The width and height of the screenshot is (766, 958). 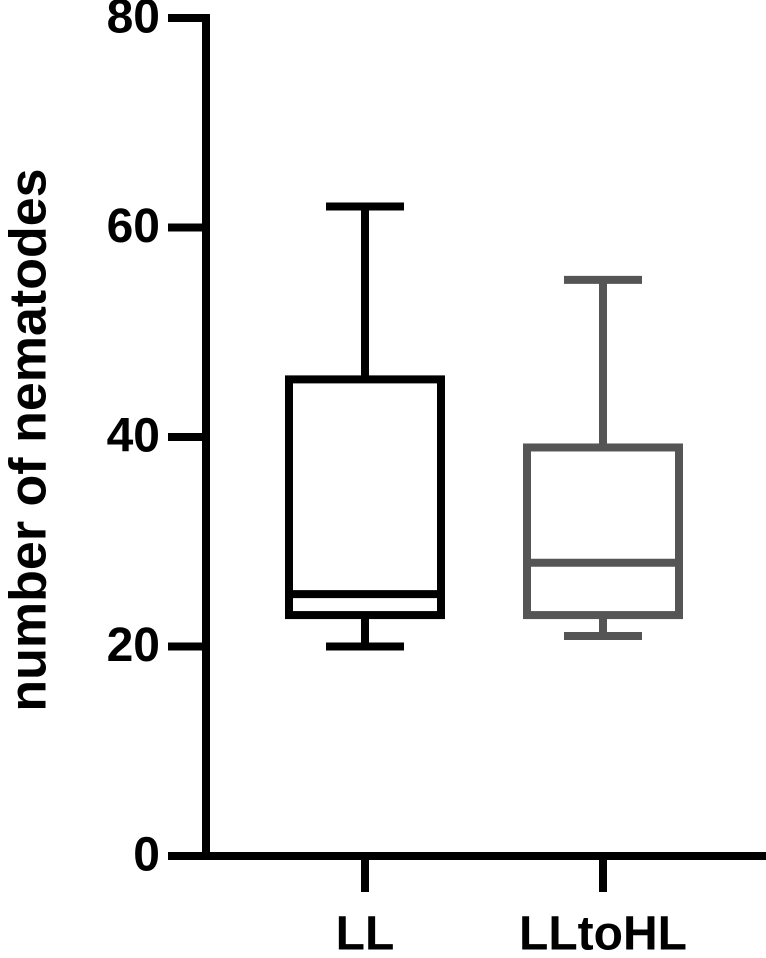 What do you see at coordinates (133, 436) in the screenshot?
I see `y-tick-label: 40` at bounding box center [133, 436].